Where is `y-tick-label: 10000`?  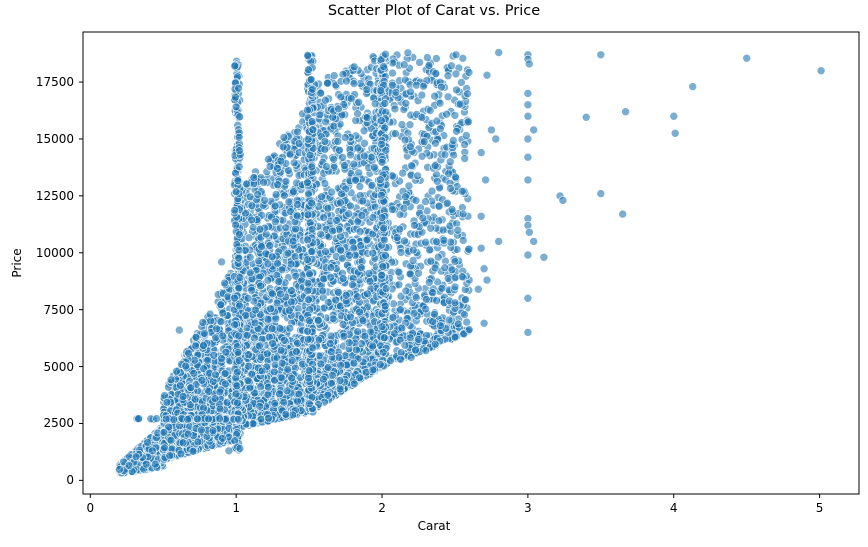
y-tick-label: 10000 is located at coordinates (54, 252).